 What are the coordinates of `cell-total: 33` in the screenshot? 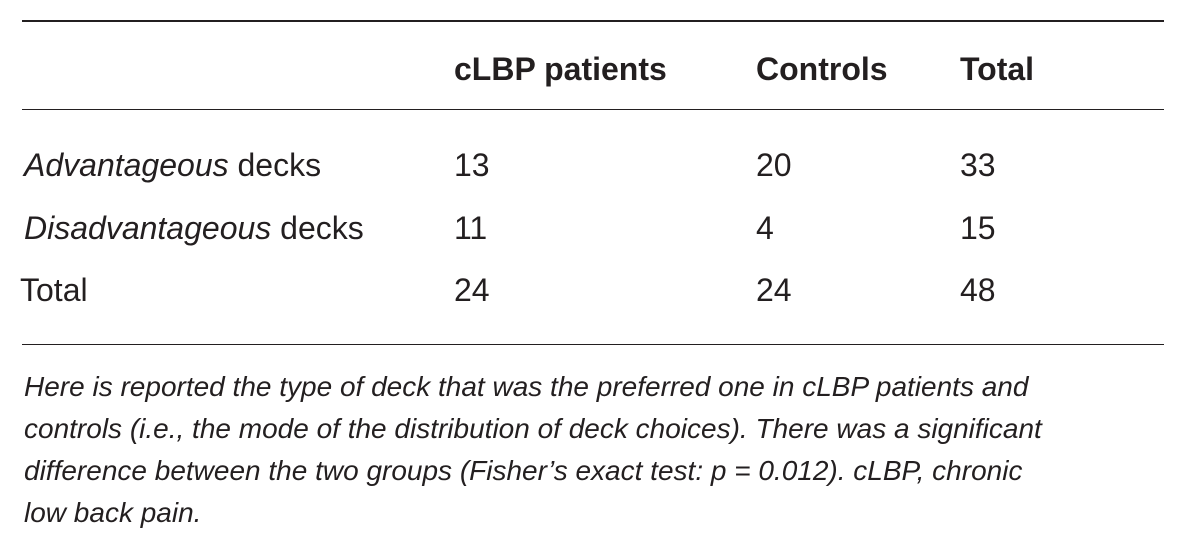 It's located at (978, 165).